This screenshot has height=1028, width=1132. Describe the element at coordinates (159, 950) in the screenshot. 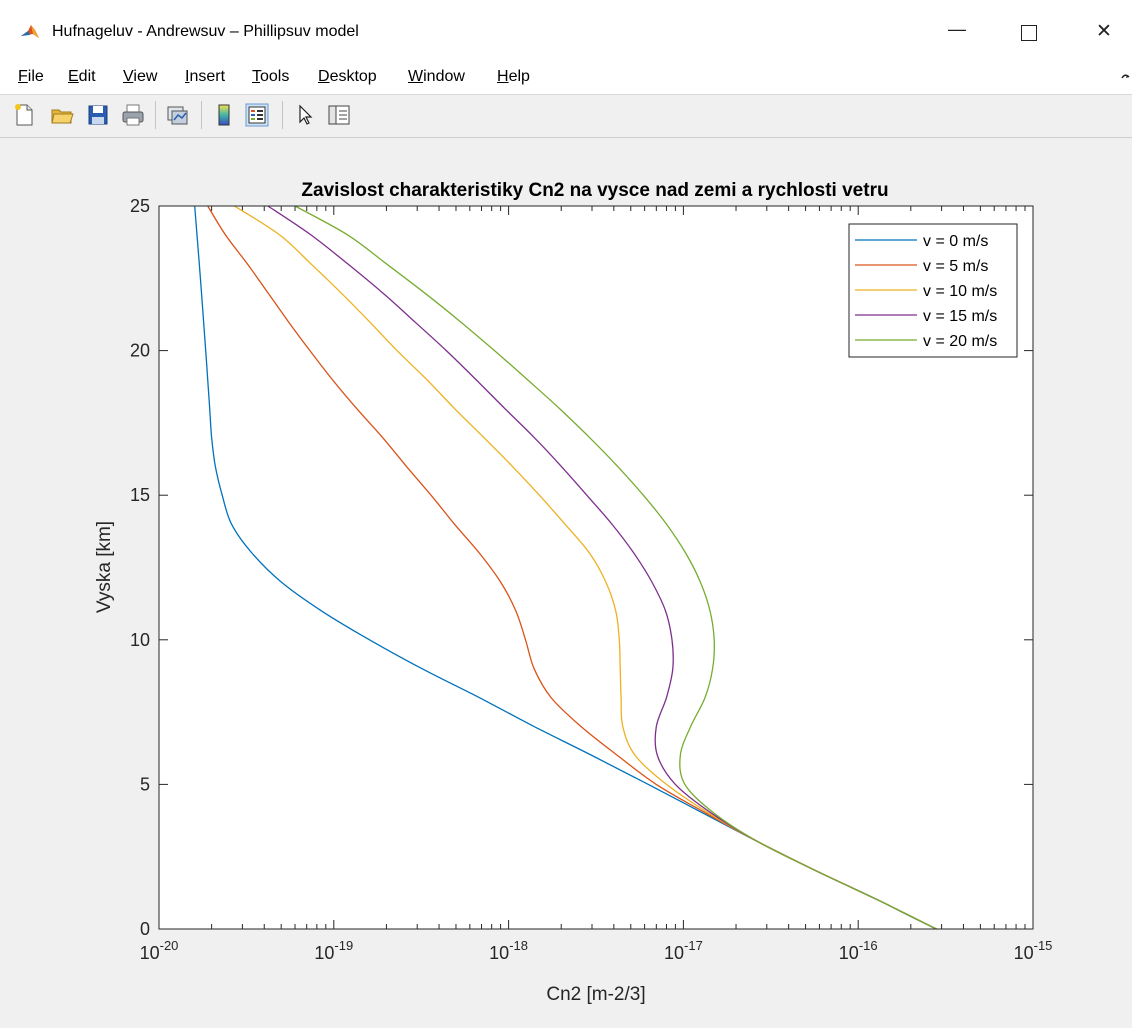

I see `x-tick-label: 10-20` at that location.